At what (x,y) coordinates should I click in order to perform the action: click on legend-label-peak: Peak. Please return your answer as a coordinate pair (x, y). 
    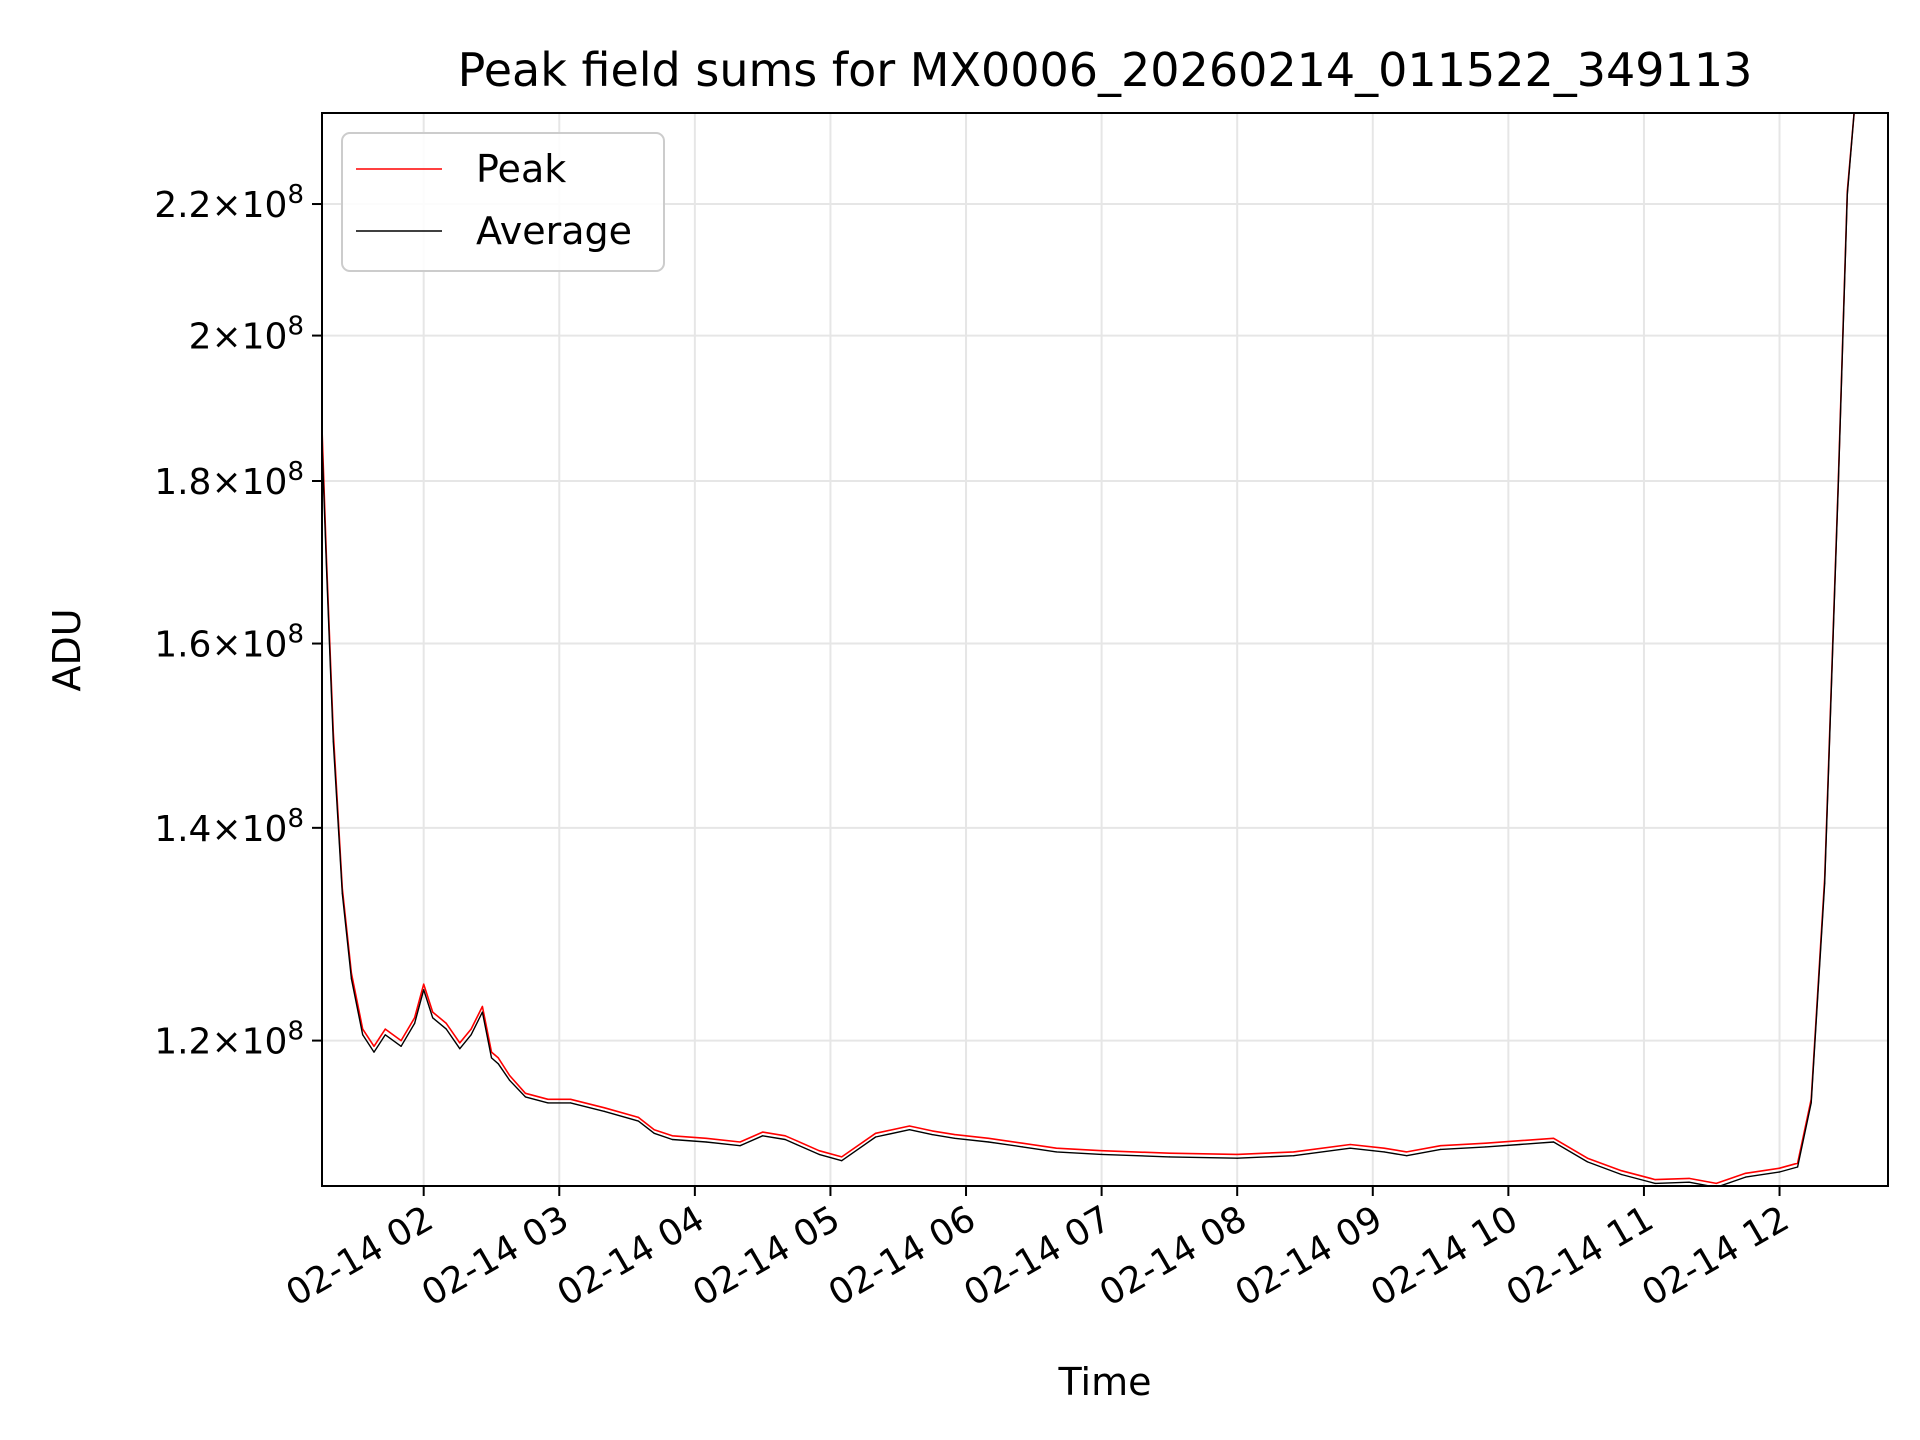
    Looking at the image, I should click on (521, 169).